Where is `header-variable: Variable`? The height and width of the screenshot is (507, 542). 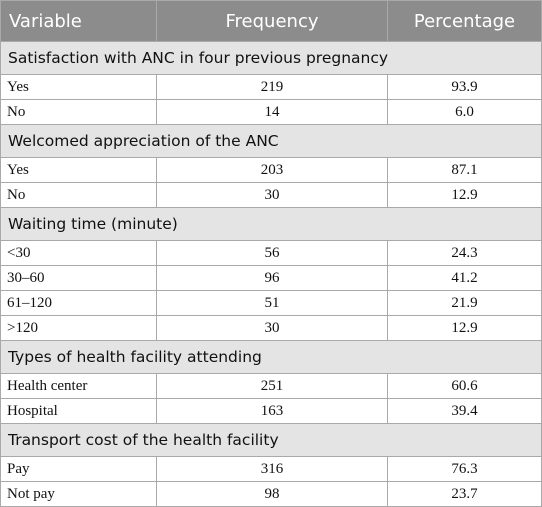 header-variable: Variable is located at coordinates (78, 21).